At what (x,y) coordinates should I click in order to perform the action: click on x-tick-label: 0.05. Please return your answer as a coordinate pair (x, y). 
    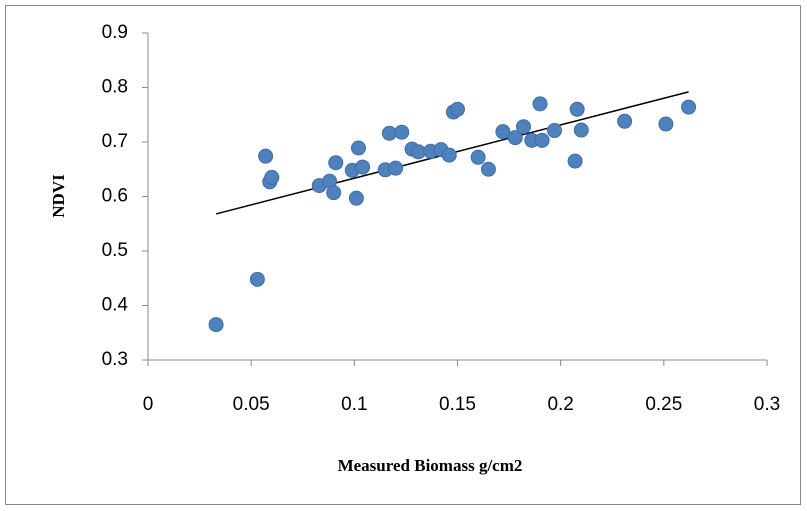
    Looking at the image, I should click on (251, 404).